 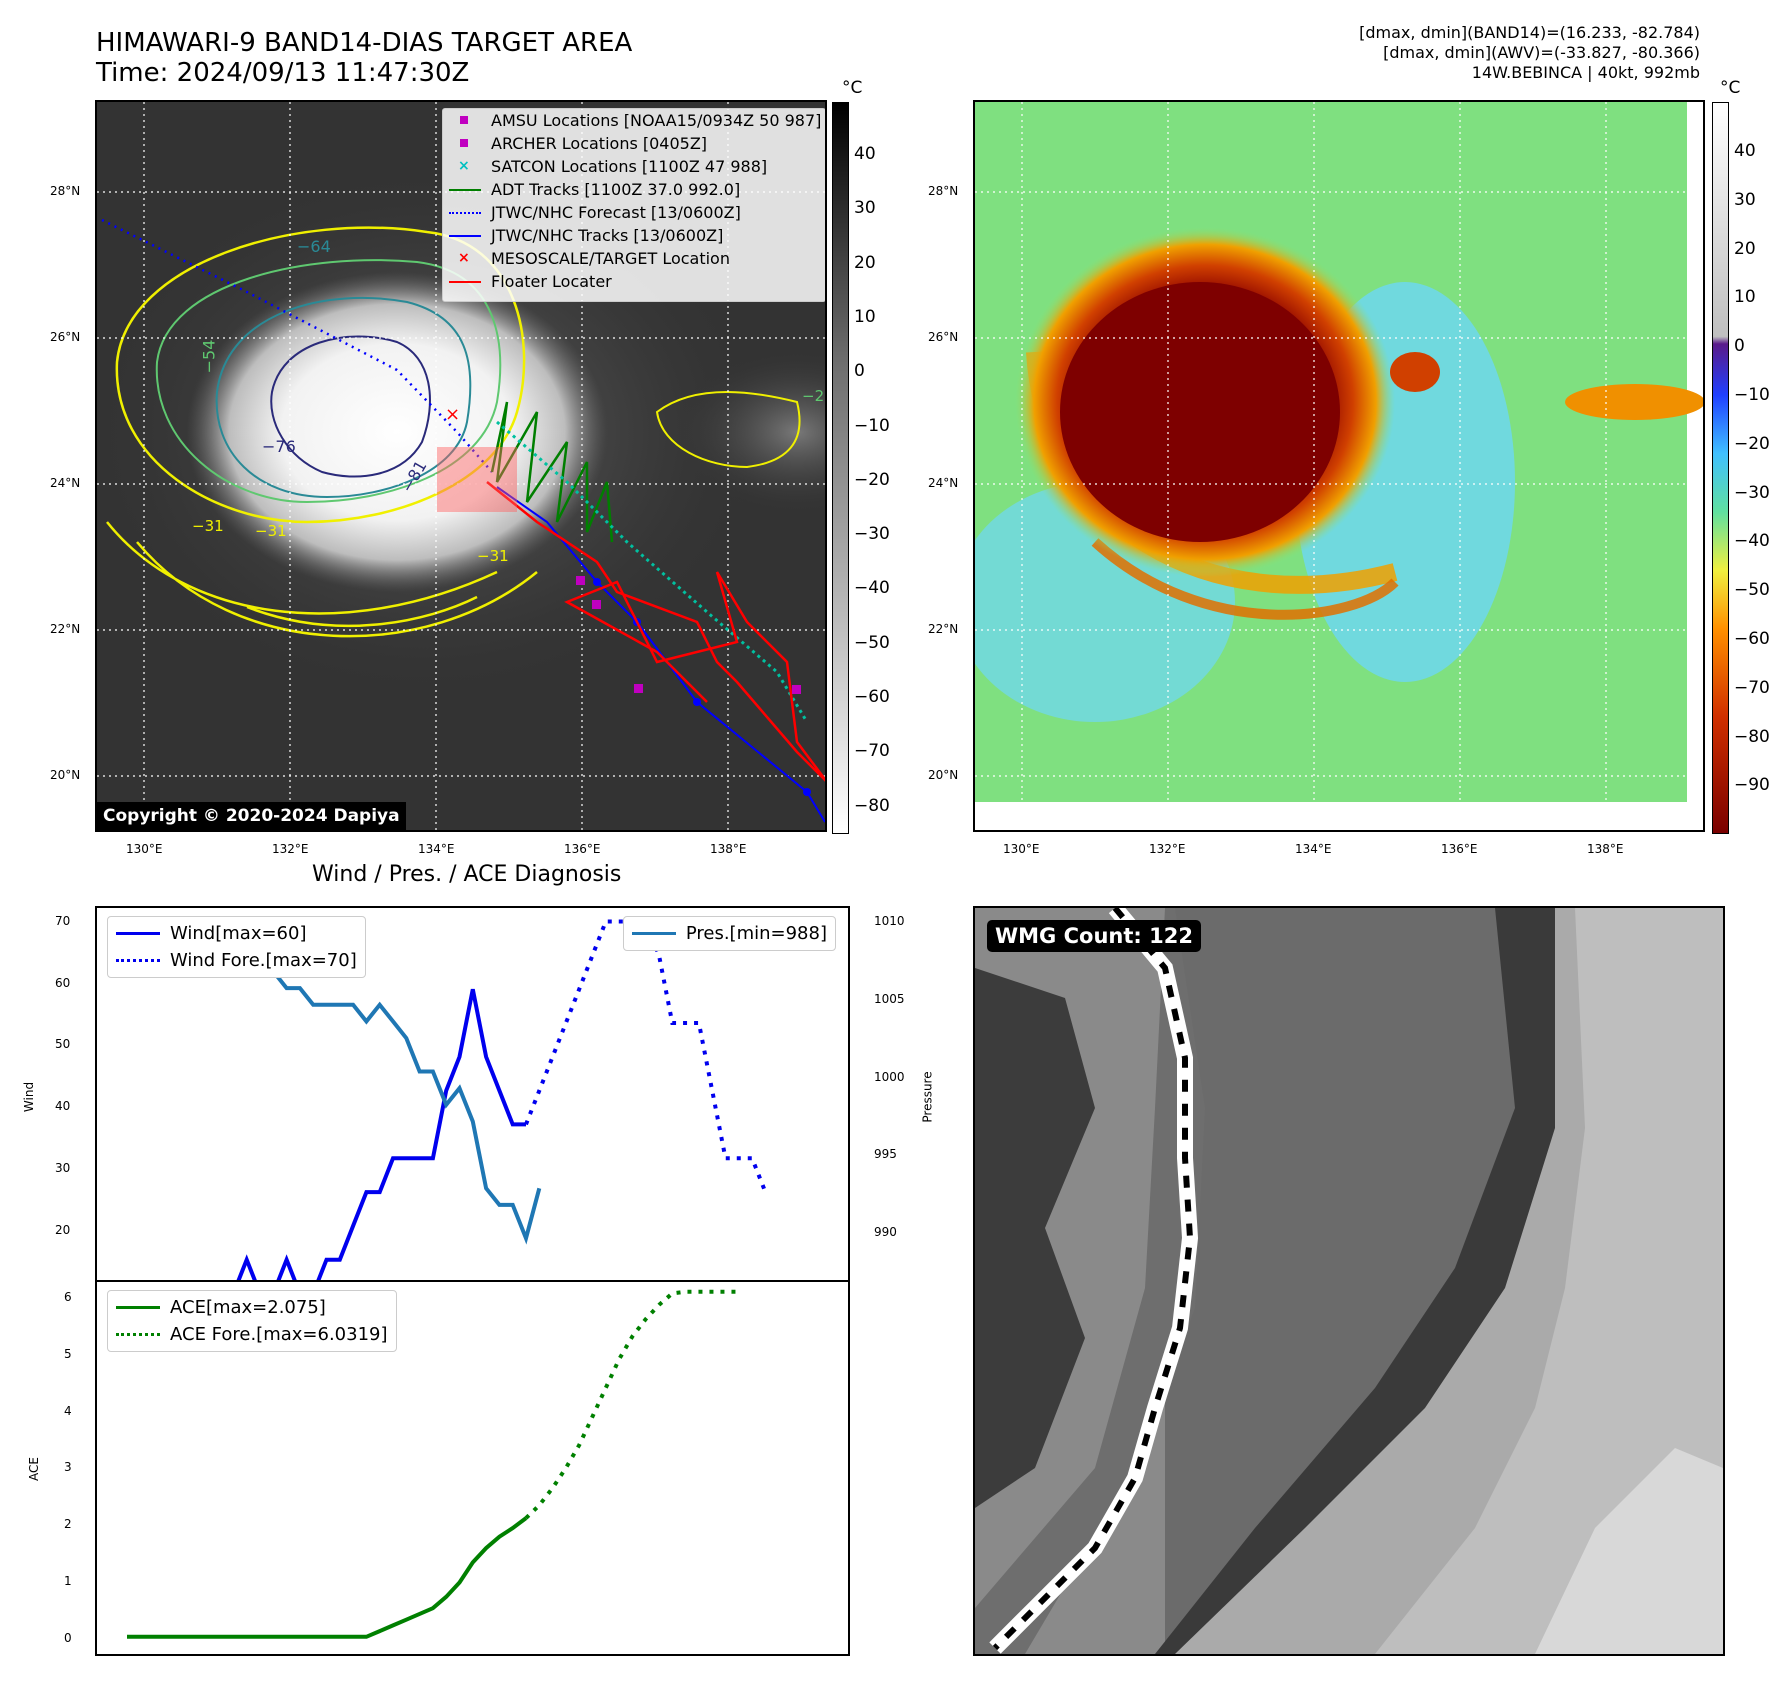 I want to click on contour-label-3: −76, so click(x=279, y=446).